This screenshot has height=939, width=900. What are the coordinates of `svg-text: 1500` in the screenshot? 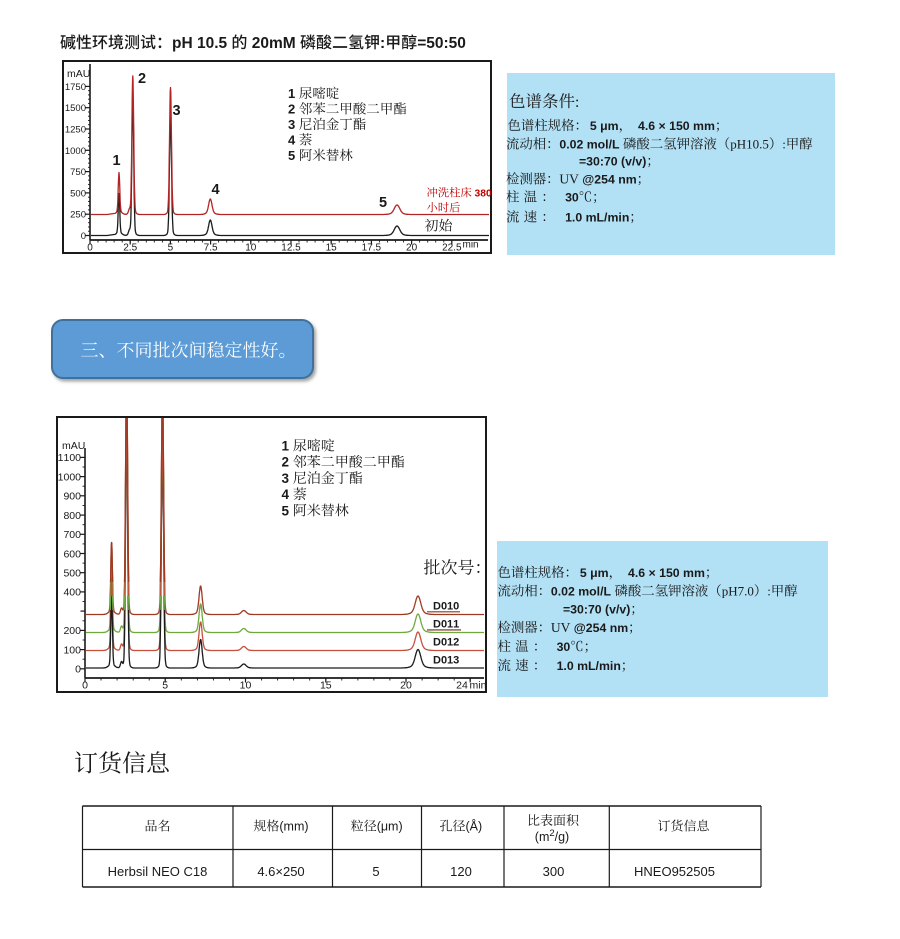 It's located at (75, 108).